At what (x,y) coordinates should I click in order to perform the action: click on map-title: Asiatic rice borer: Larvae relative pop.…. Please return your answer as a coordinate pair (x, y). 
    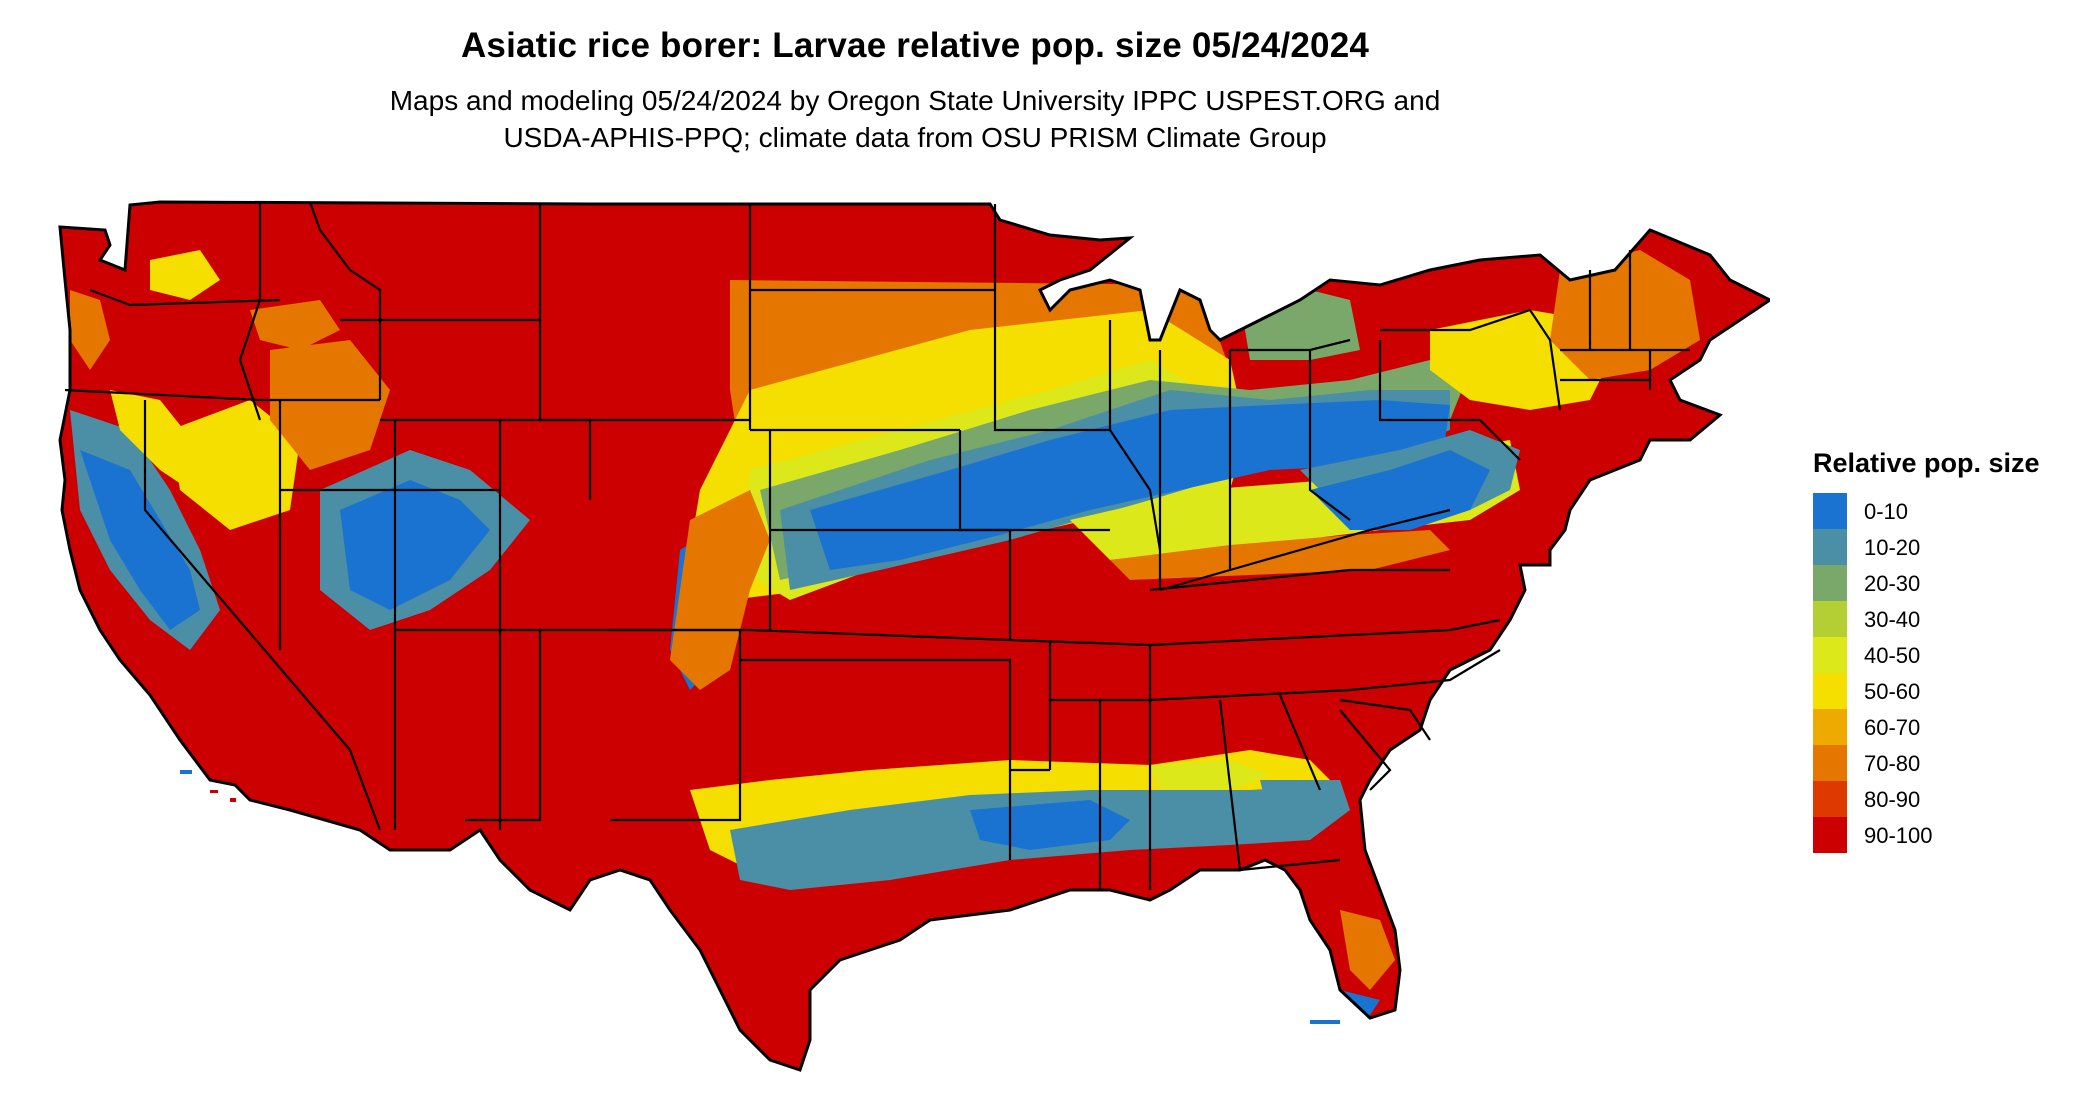
    Looking at the image, I should click on (915, 45).